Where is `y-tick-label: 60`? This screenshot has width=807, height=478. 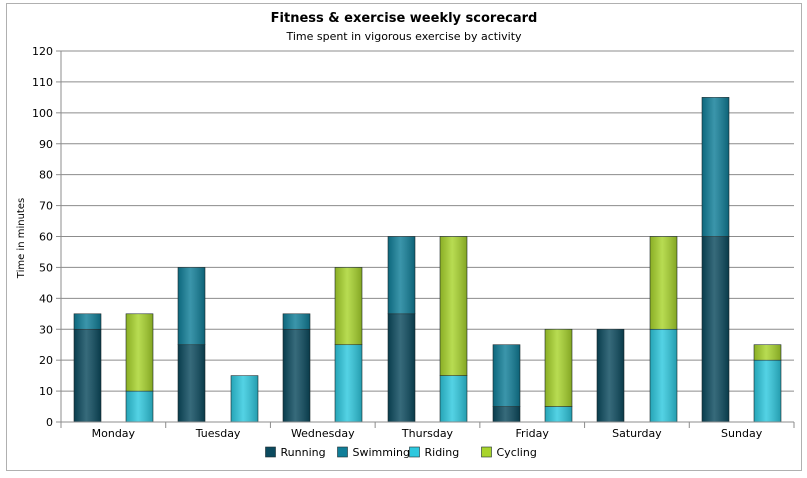
y-tick-label: 60 is located at coordinates (46, 237).